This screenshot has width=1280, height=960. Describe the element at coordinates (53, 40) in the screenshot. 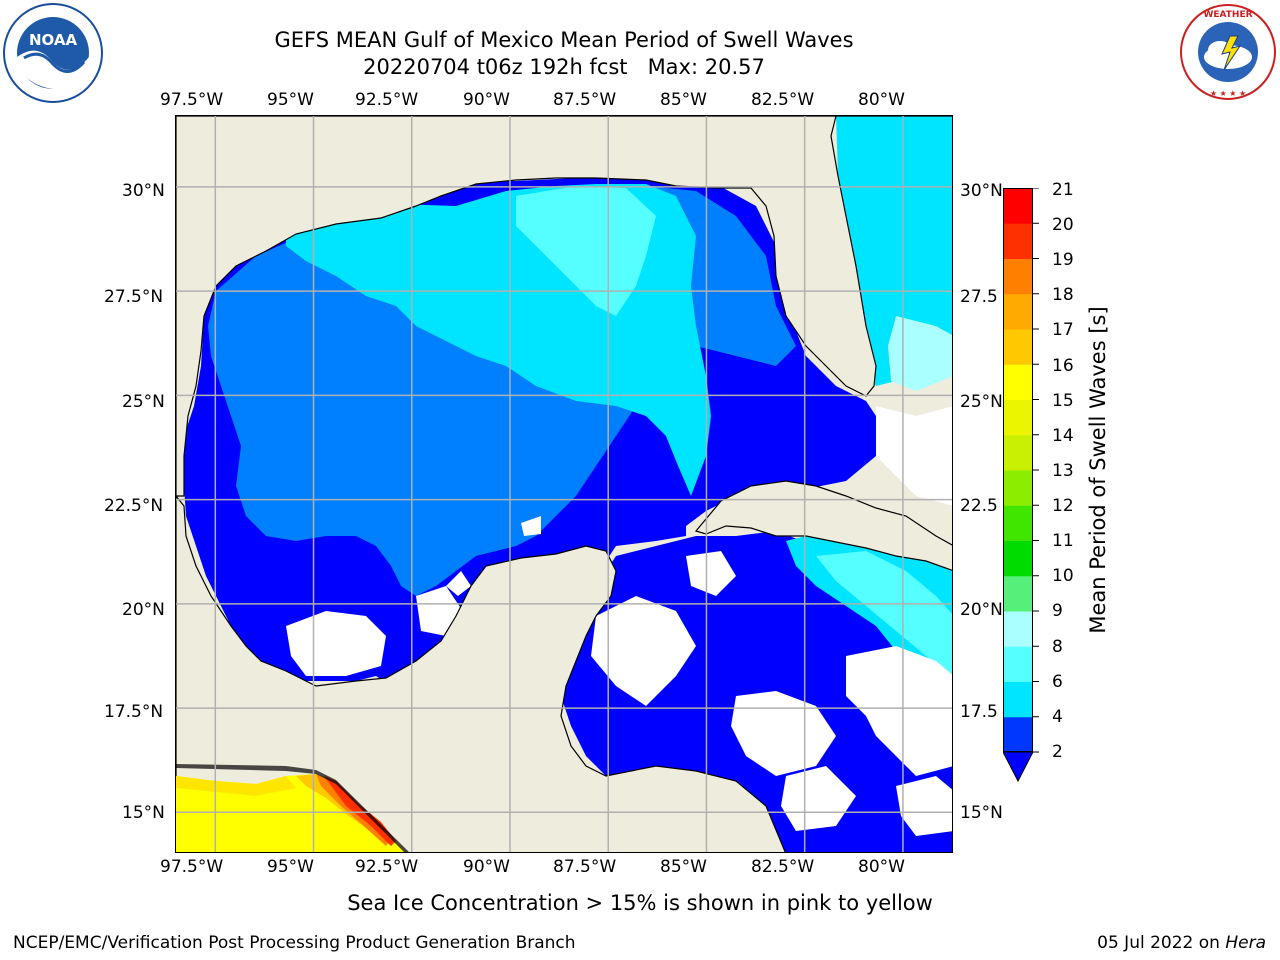

I see `svg-text: NOAA` at that location.